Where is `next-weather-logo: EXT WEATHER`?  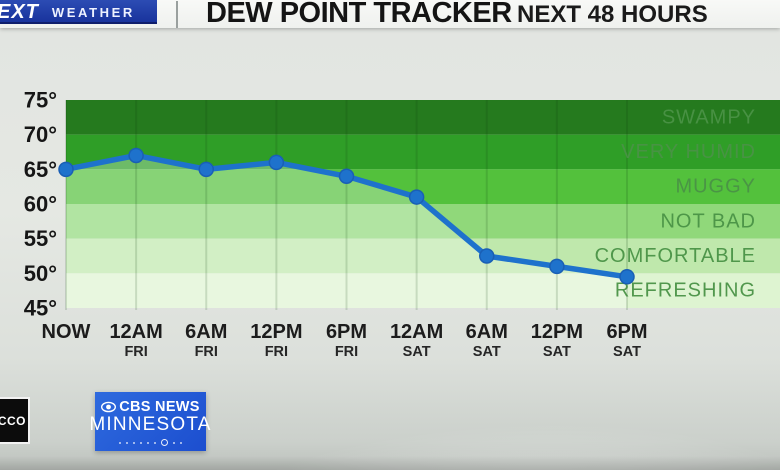
next-weather-logo: EXT WEATHER is located at coordinates (78, 12).